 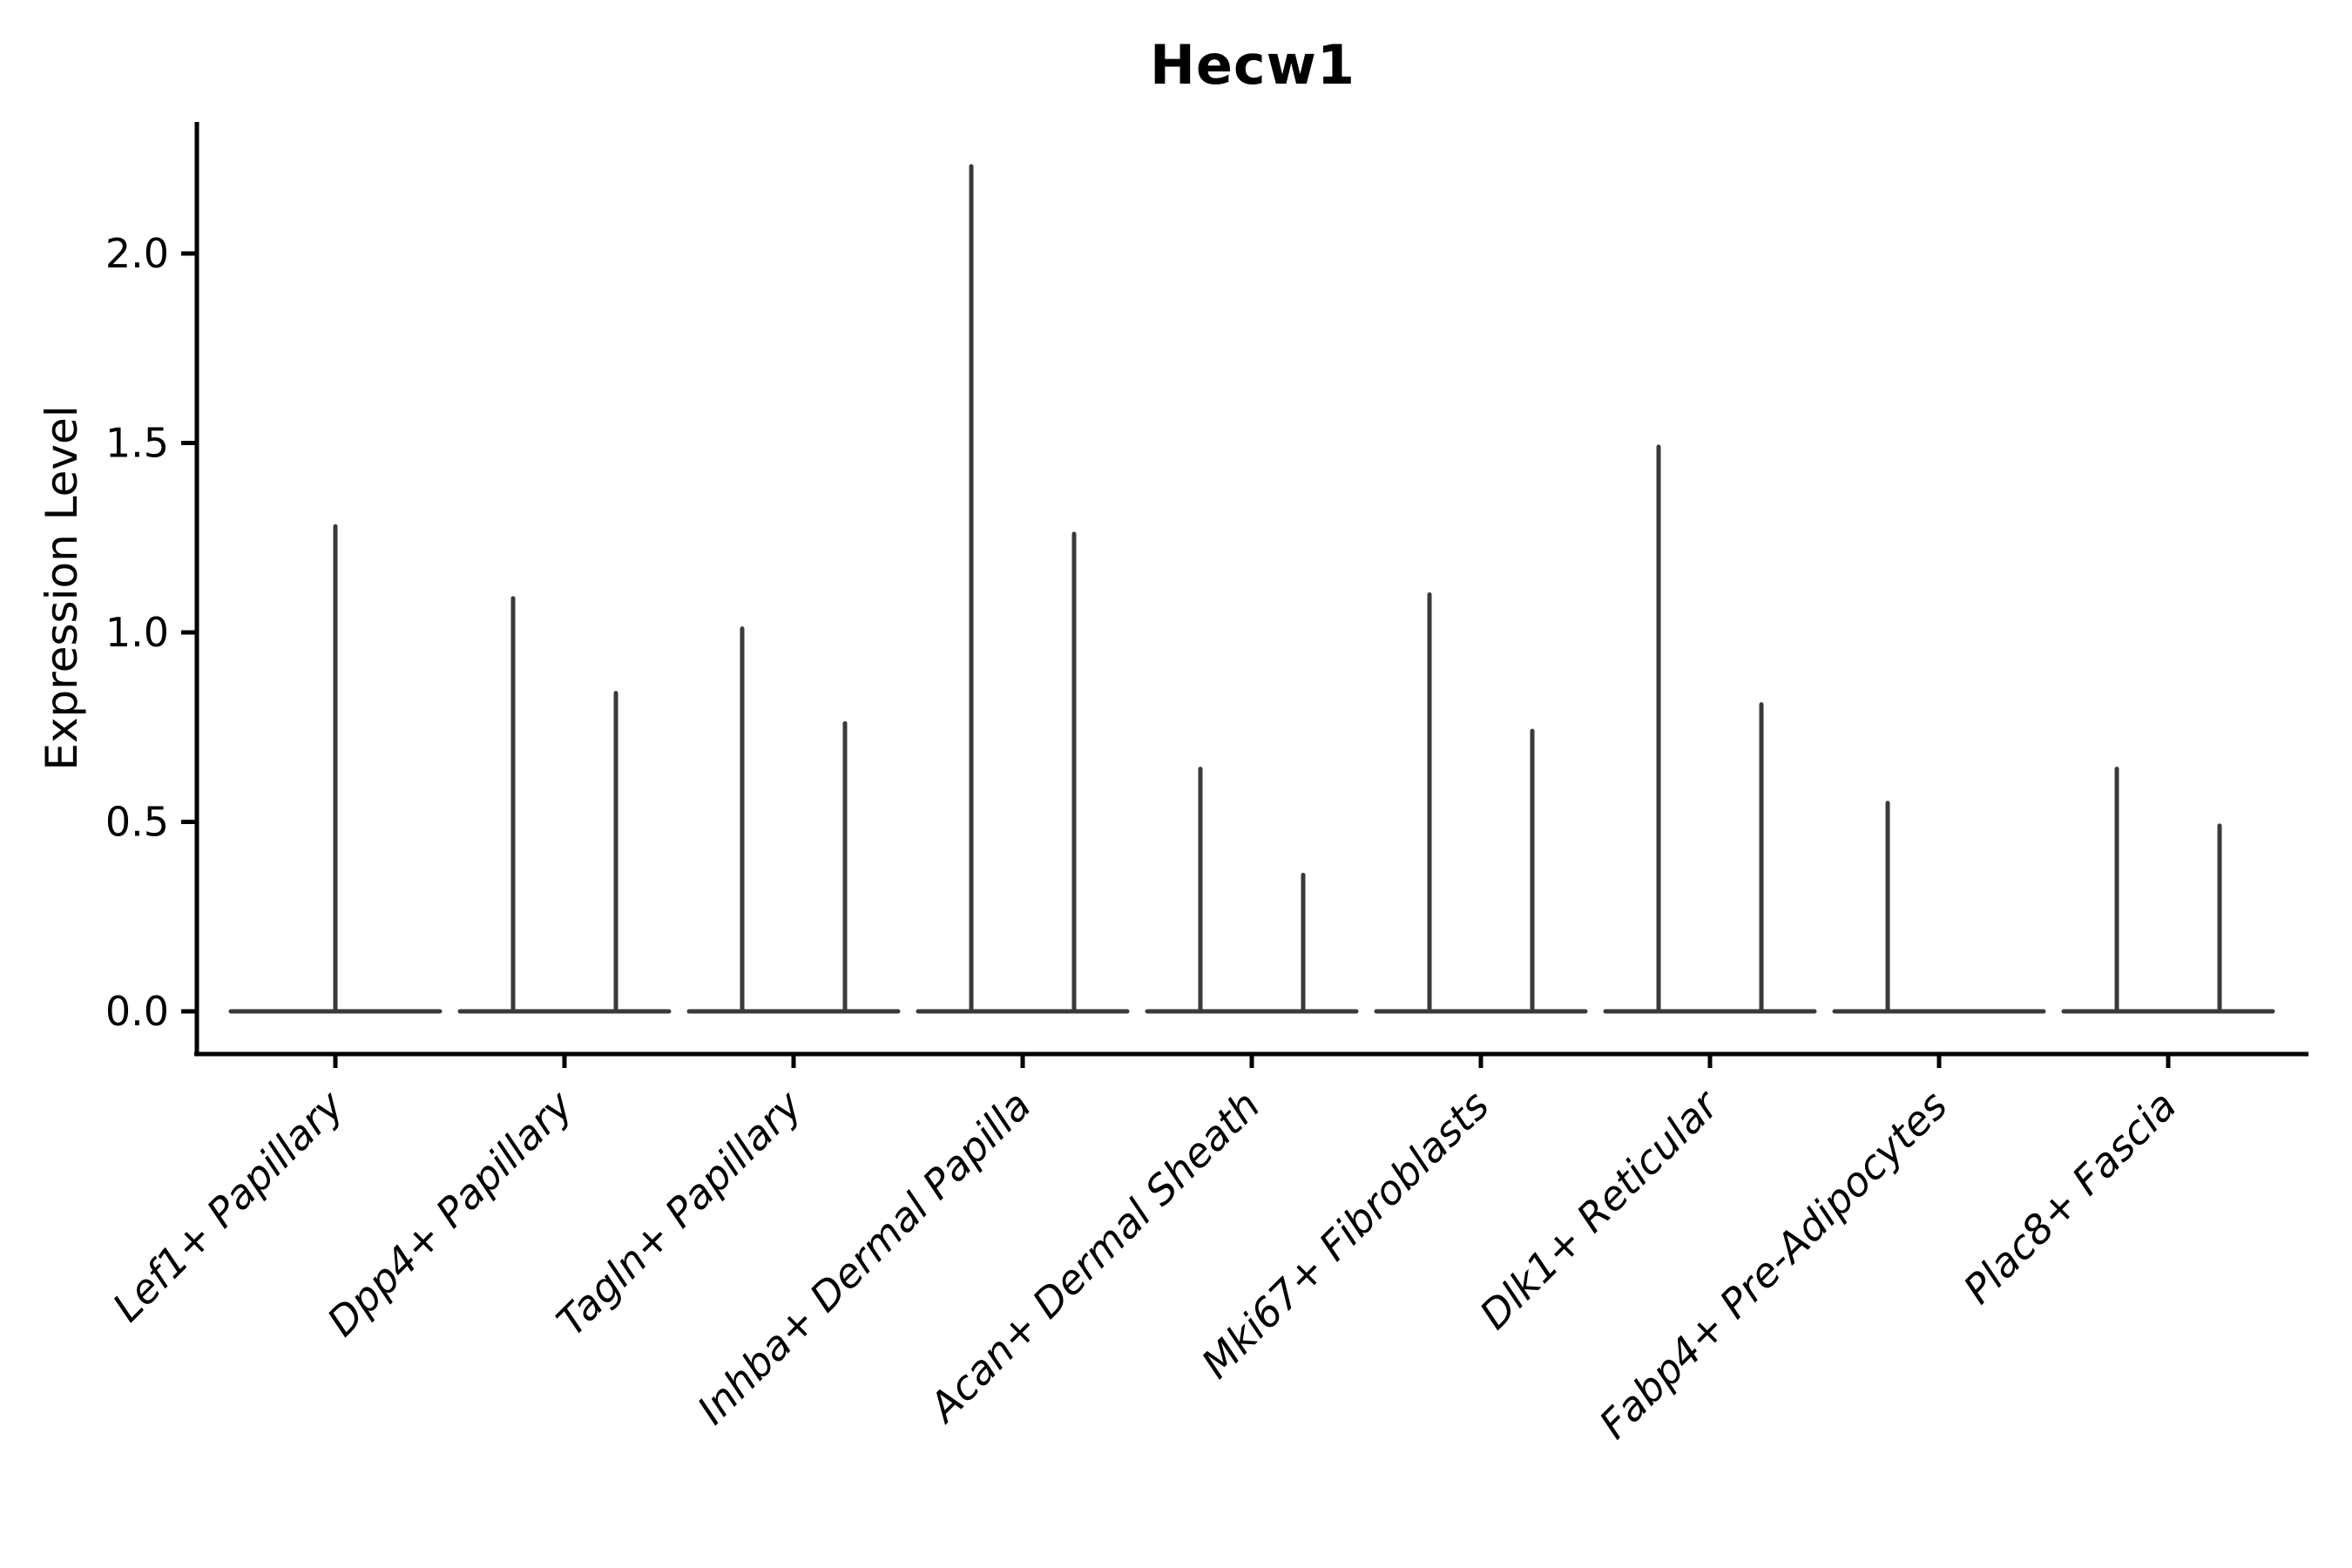 What do you see at coordinates (450, 1213) in the screenshot?
I see `x-tick-label: Dpp4+ Papillary` at bounding box center [450, 1213].